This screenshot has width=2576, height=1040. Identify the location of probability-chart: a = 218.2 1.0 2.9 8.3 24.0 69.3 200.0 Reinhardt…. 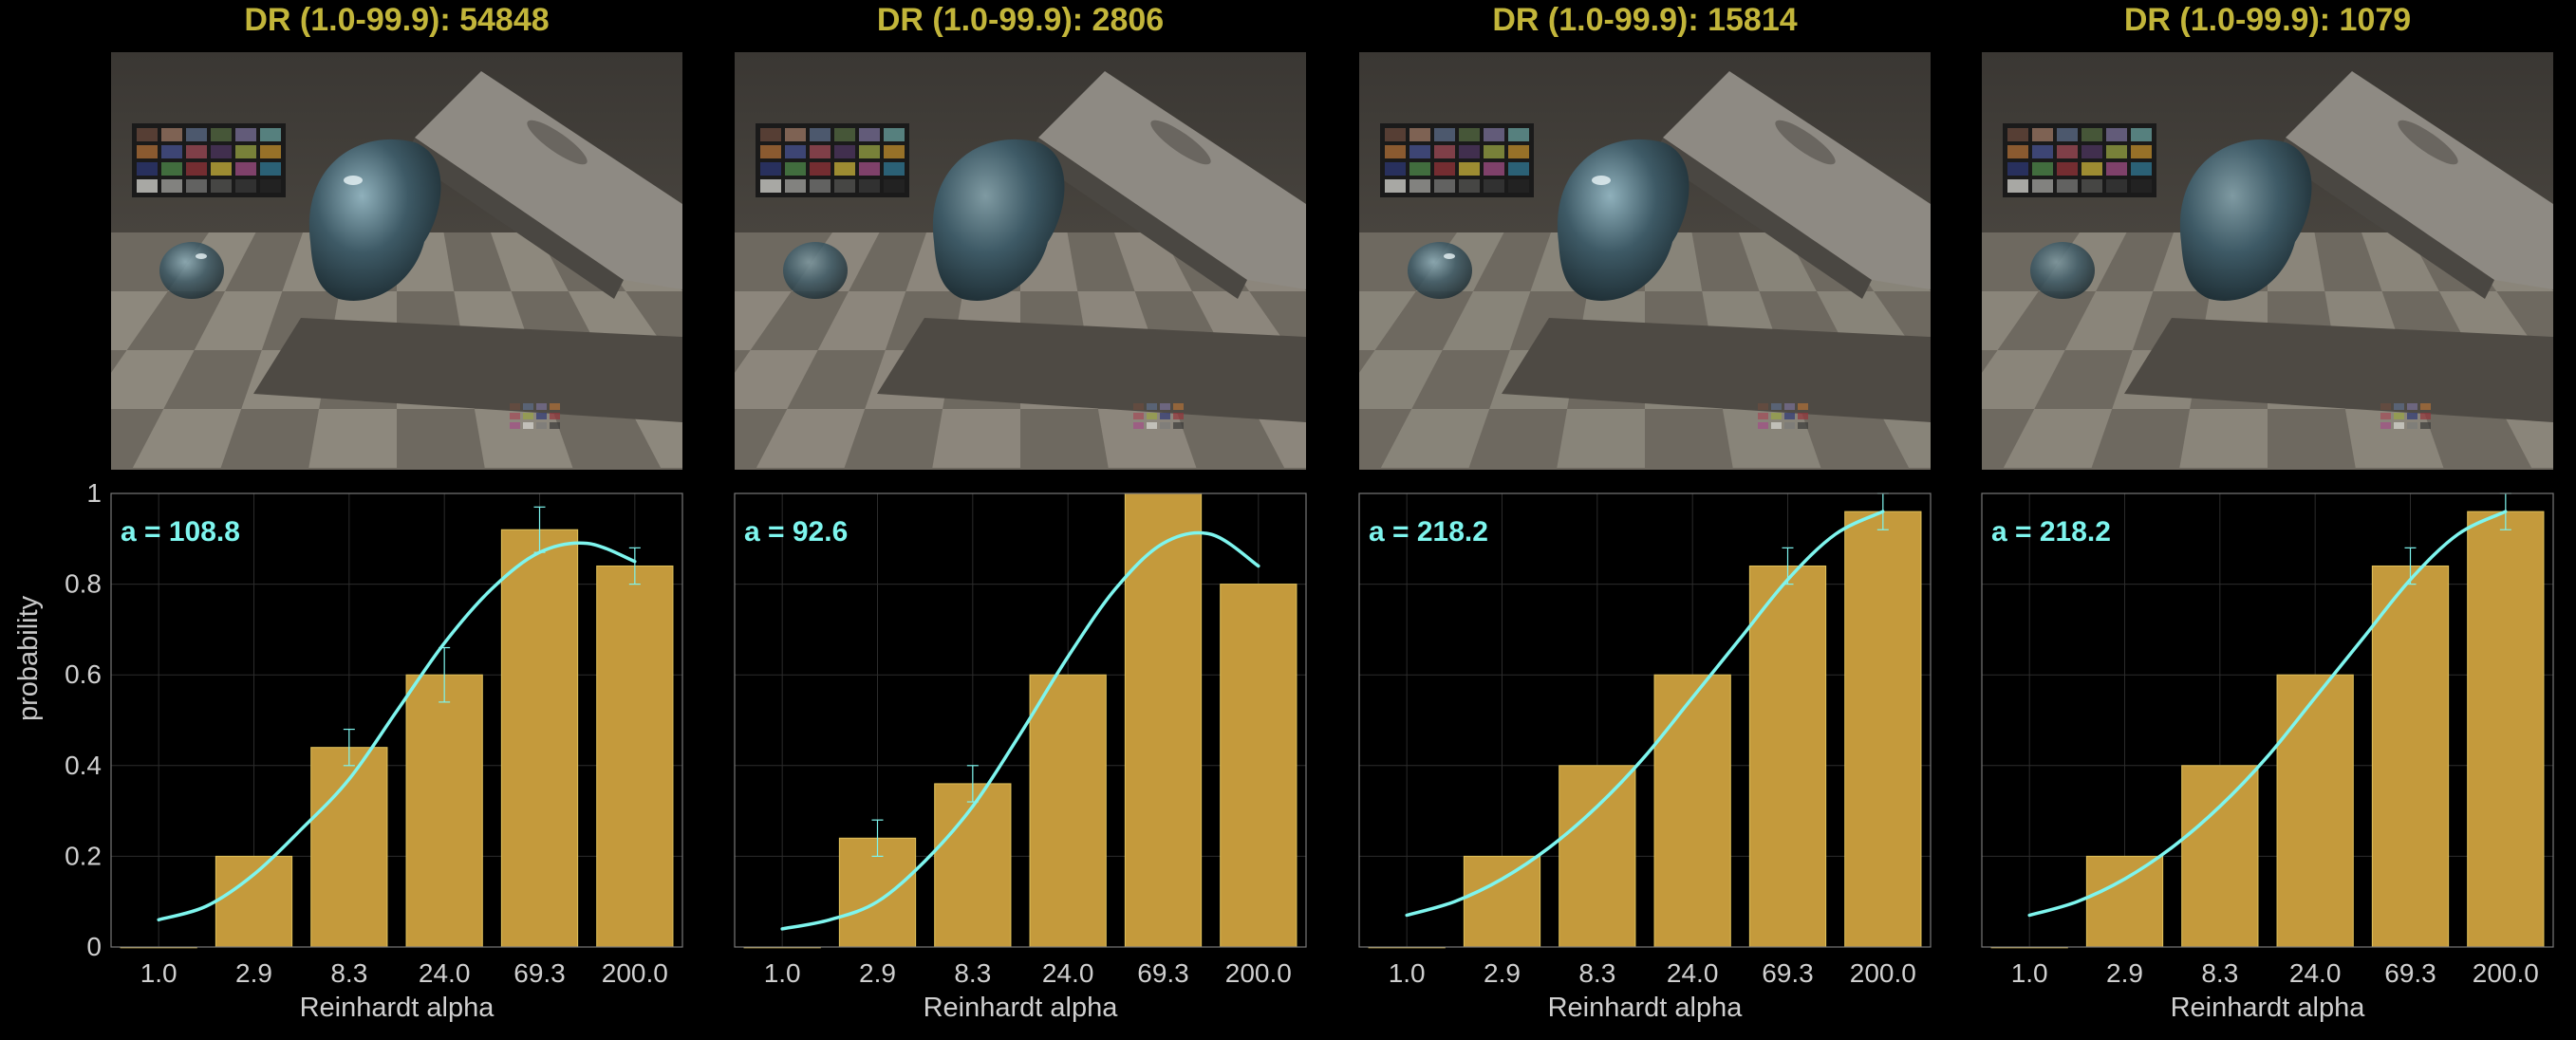
(1645, 757).